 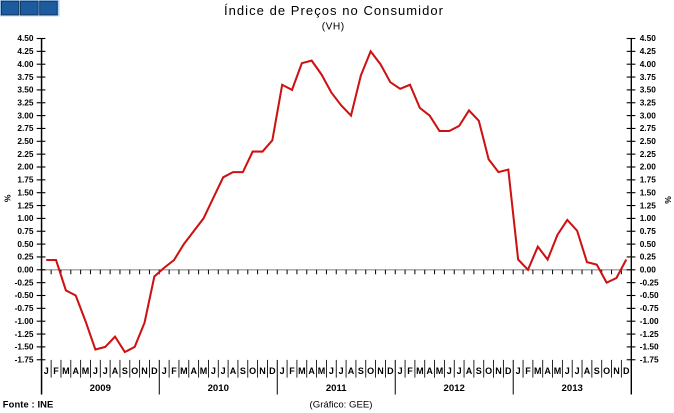 What do you see at coordinates (218, 388) in the screenshot?
I see `svg-text: 2010` at bounding box center [218, 388].